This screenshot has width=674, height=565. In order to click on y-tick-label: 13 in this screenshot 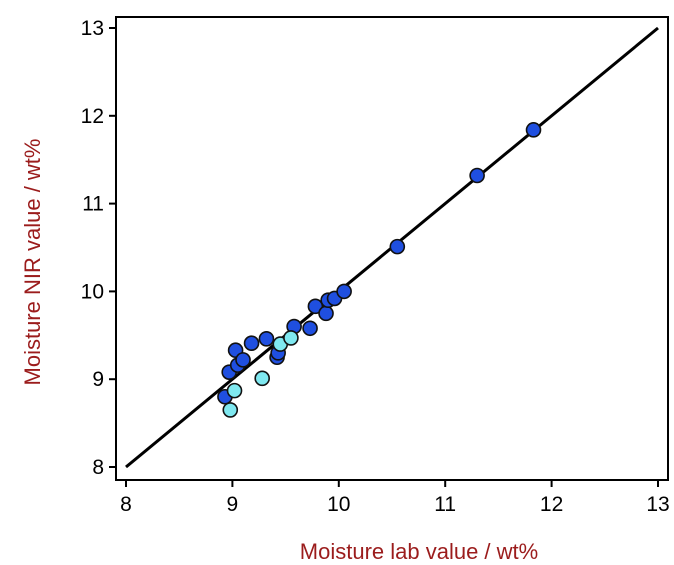, I will do `click(92, 28)`.